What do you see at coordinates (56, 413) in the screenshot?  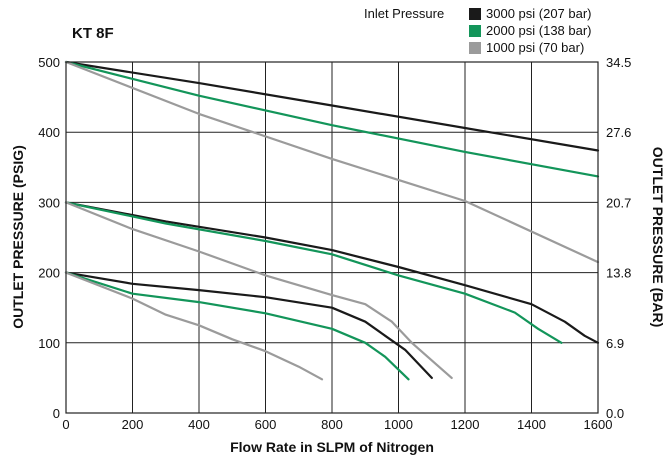 I see `y-tick-label: 0` at bounding box center [56, 413].